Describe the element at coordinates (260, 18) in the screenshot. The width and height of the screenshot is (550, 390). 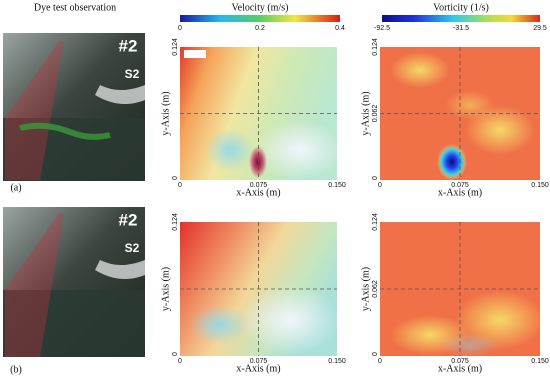
I see `colorbar-velocity` at that location.